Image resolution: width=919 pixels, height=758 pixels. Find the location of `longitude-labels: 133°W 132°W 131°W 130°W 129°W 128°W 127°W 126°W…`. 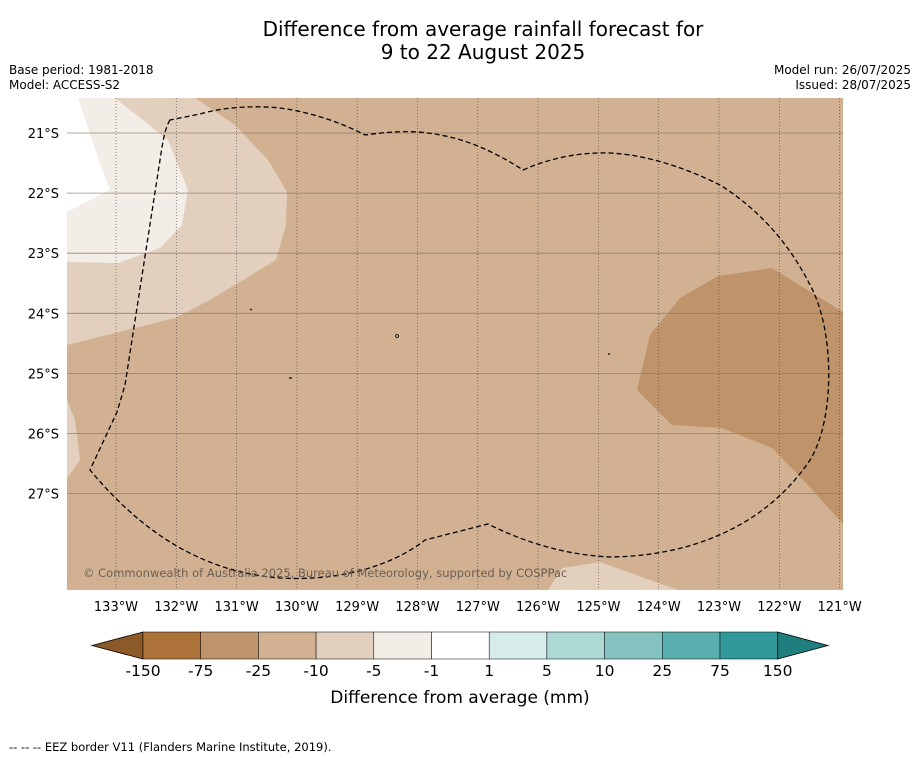

longitude-labels: 133°W 132°W 131°W 130°W 129°W 128°W 127°W 126°W… is located at coordinates (478, 607).